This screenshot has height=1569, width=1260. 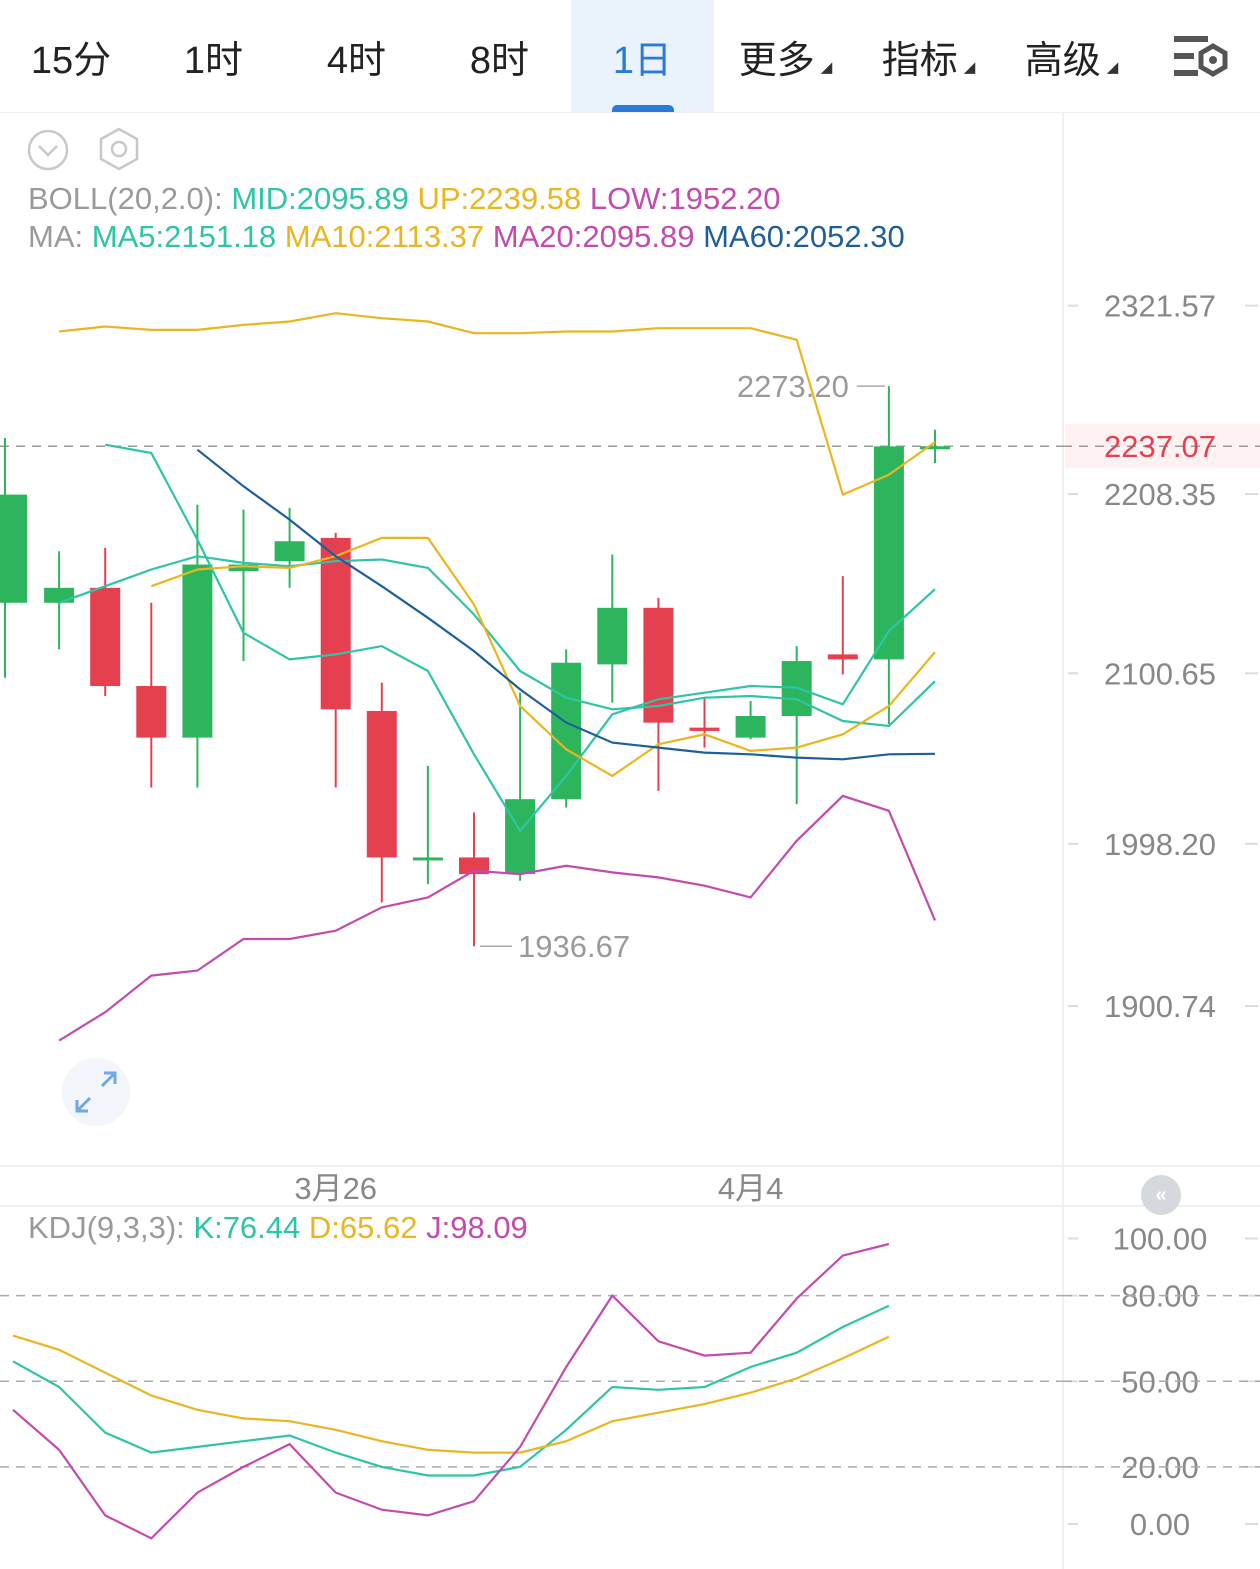 What do you see at coordinates (497, 404) in the screenshot?
I see `series-line-up` at bounding box center [497, 404].